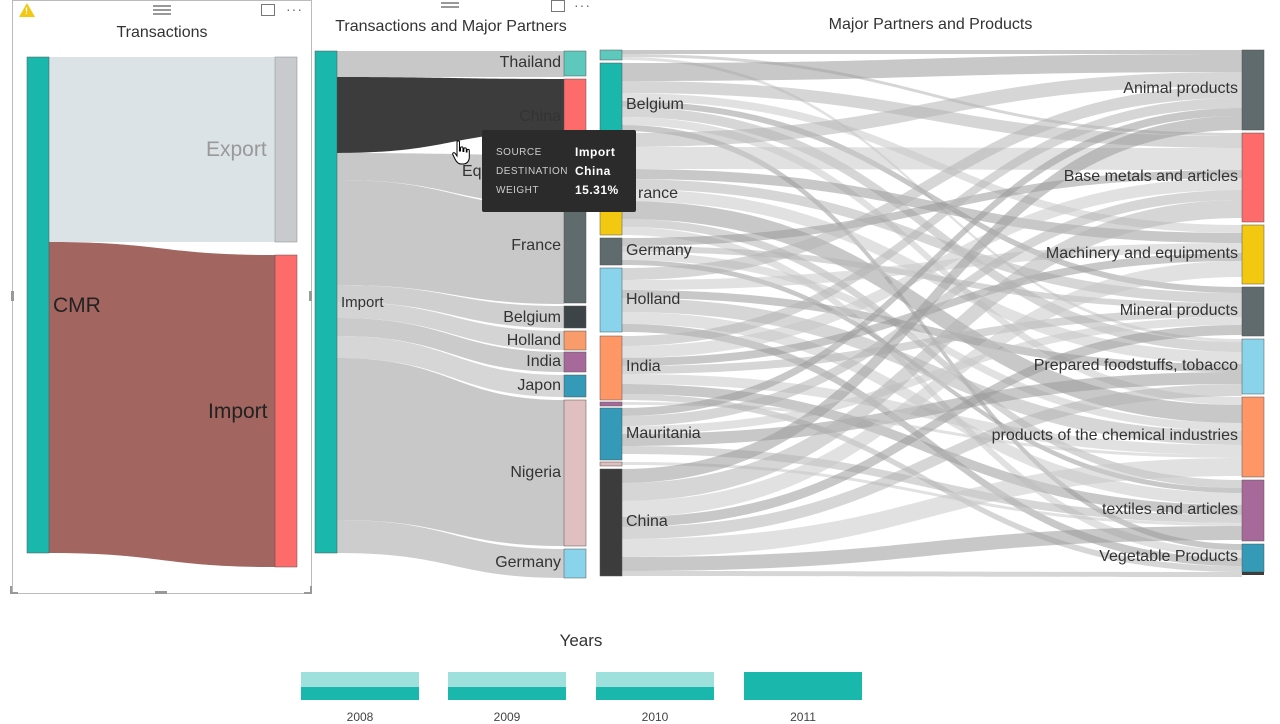  I want to click on flow-import-india, so click(450, 345).